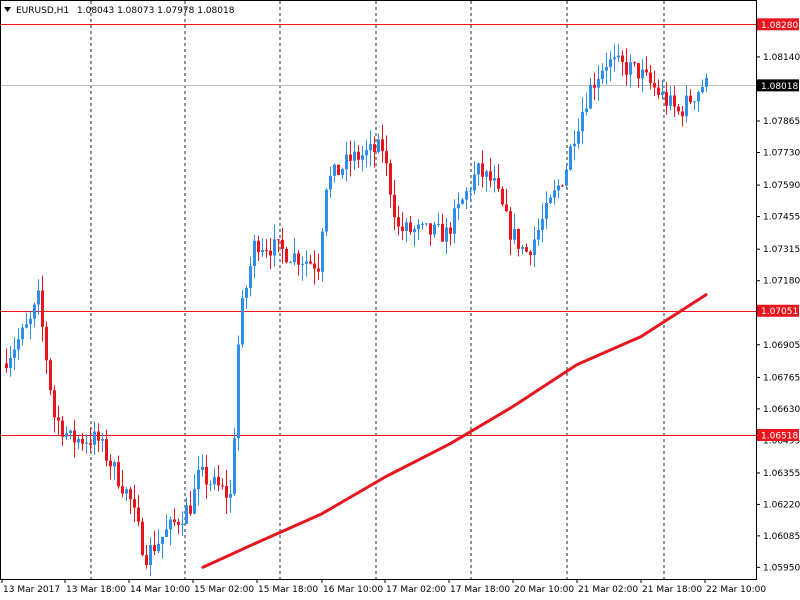 Image resolution: width=800 pixels, height=600 pixels. Describe the element at coordinates (781, 505) in the screenshot. I see `y-tick-label: 1.06220` at that location.